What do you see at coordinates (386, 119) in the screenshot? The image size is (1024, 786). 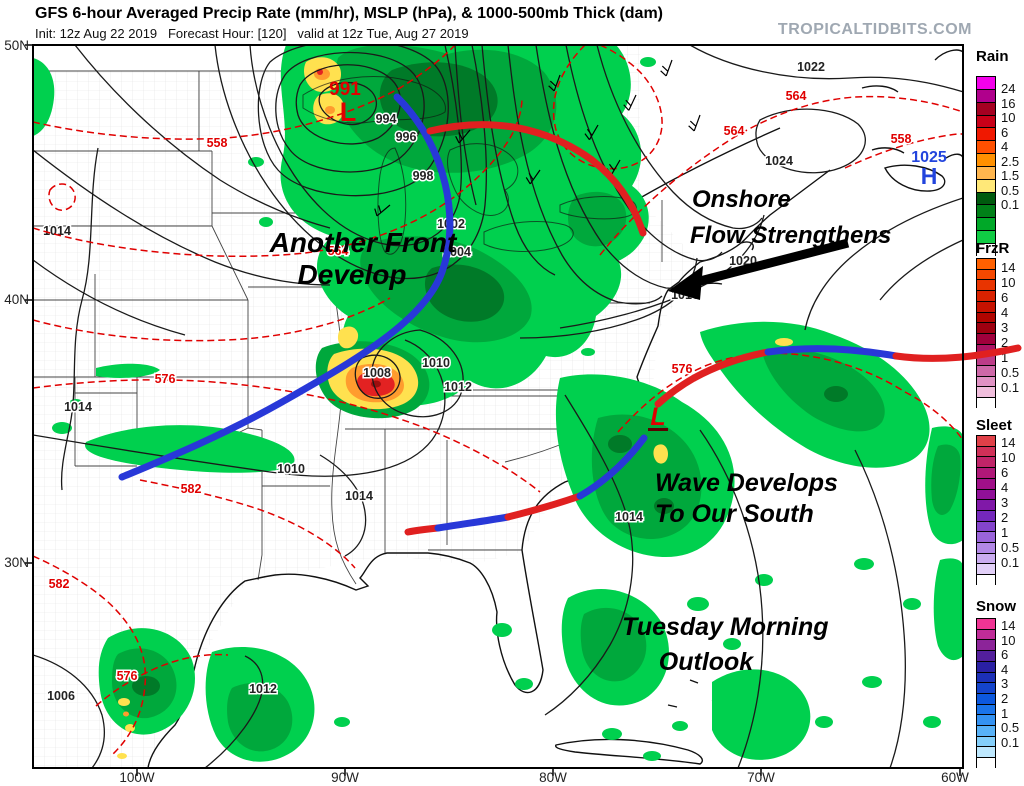 I see `isobar-label: 994` at bounding box center [386, 119].